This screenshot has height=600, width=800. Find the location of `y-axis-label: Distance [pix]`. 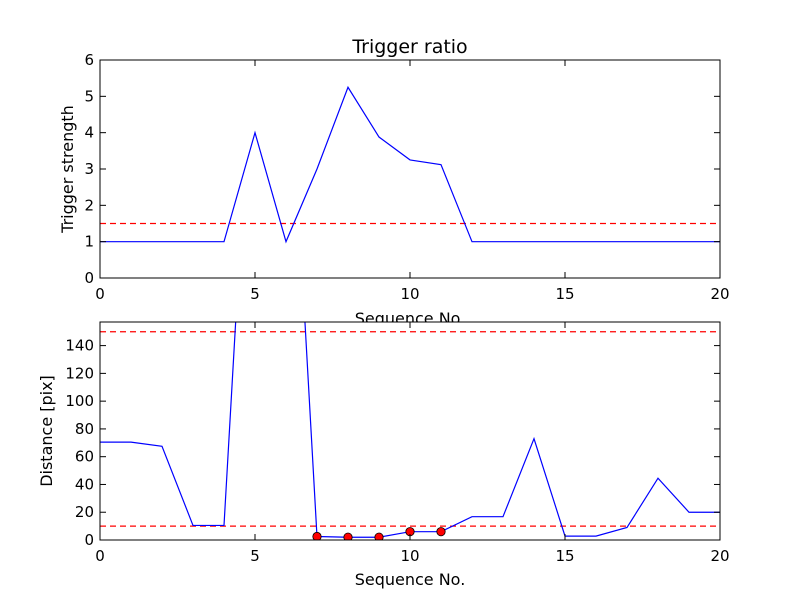

y-axis-label: Distance [pix] is located at coordinates (46, 431).